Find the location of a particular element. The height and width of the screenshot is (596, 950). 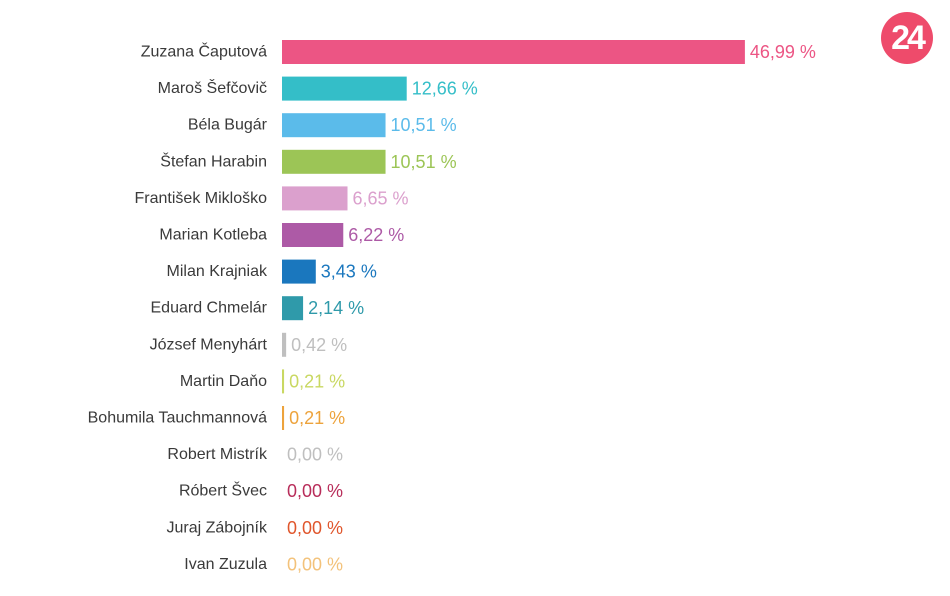

category-label: Bohumila Tauchmannová is located at coordinates (177, 418).